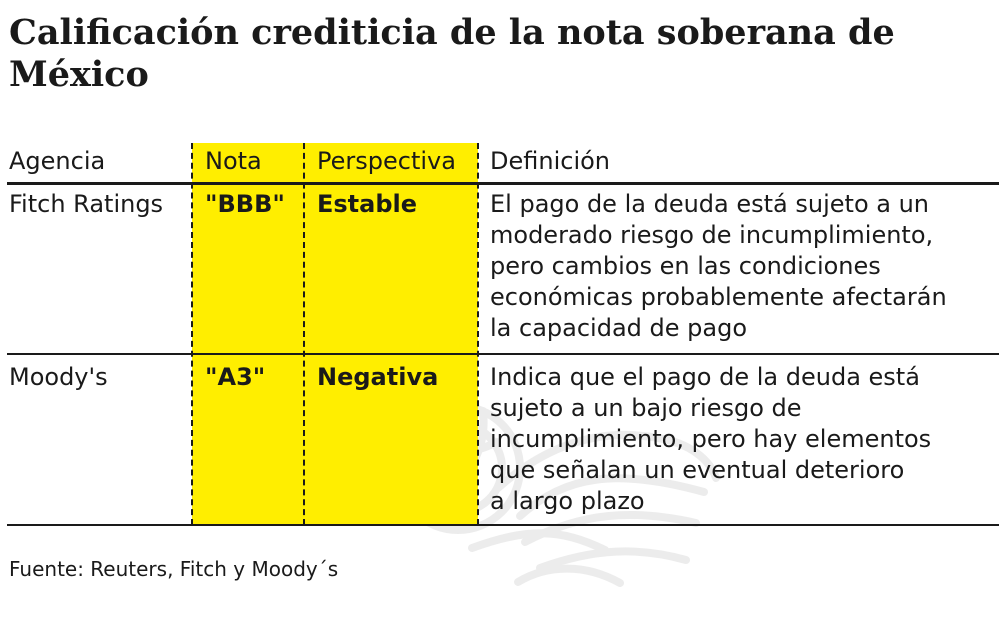 This screenshot has width=1004, height=620. Describe the element at coordinates (697, 470) in the screenshot. I see `definition-line: que señalan un eventual deterioro` at that location.